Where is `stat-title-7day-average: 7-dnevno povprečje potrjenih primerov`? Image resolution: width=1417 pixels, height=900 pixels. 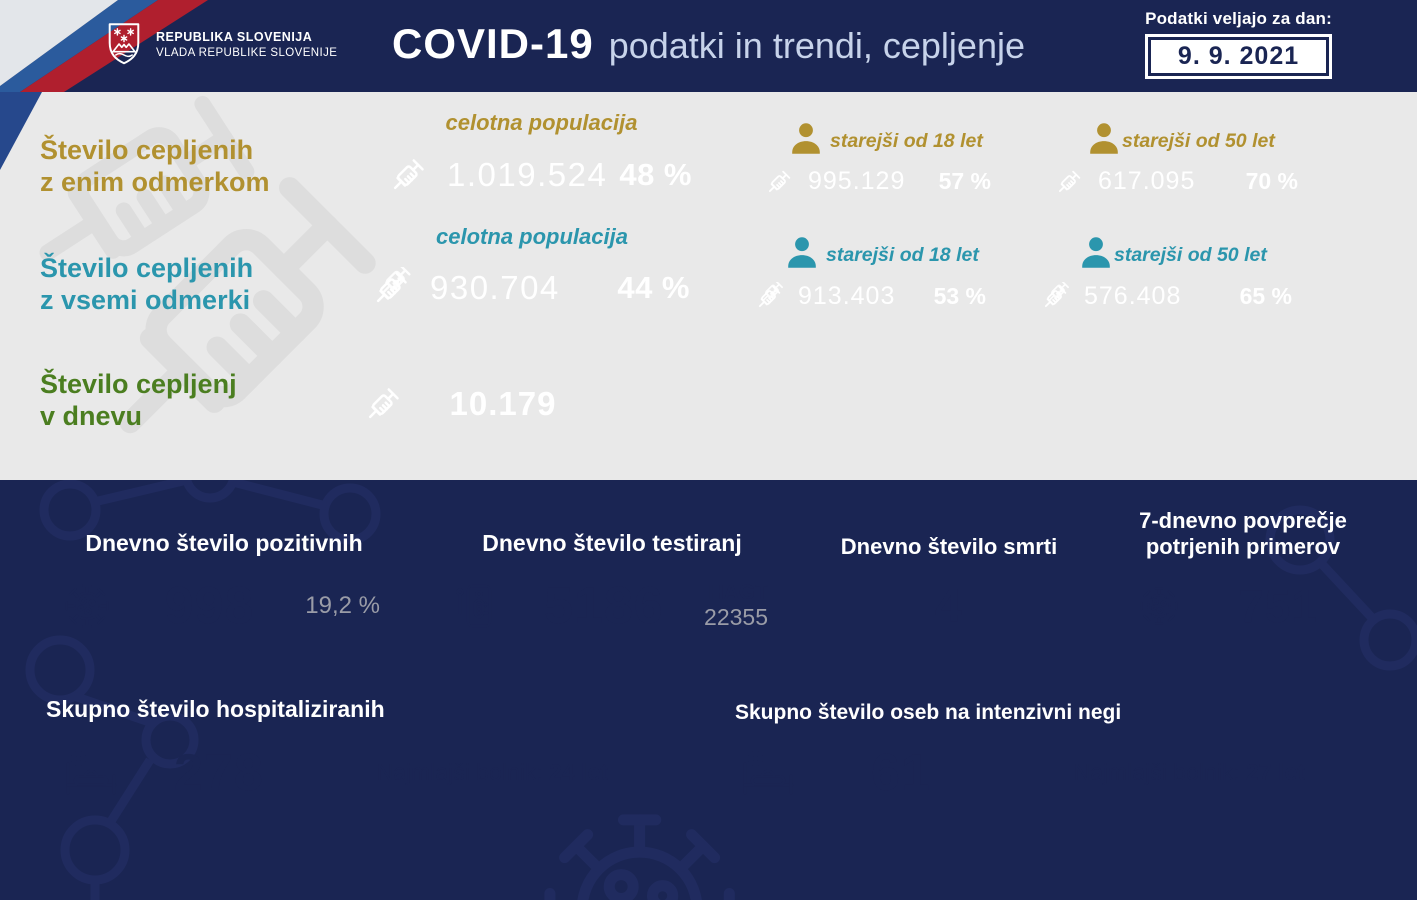
stat-title-7day-average: 7-dnevno povprečje potrjenih primerov is located at coordinates (1243, 533).